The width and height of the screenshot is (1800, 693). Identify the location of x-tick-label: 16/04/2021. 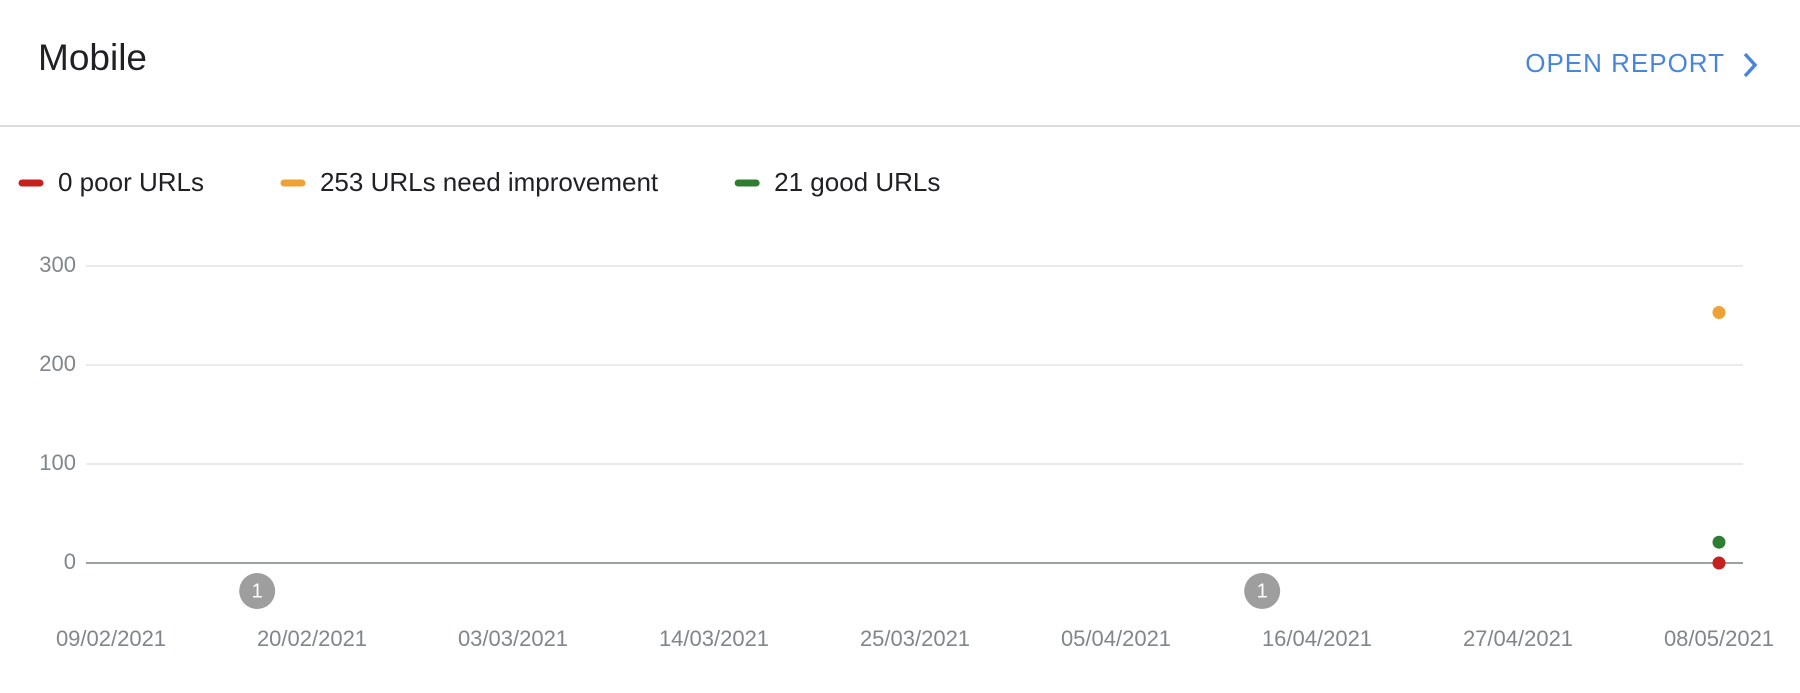
(1317, 638).